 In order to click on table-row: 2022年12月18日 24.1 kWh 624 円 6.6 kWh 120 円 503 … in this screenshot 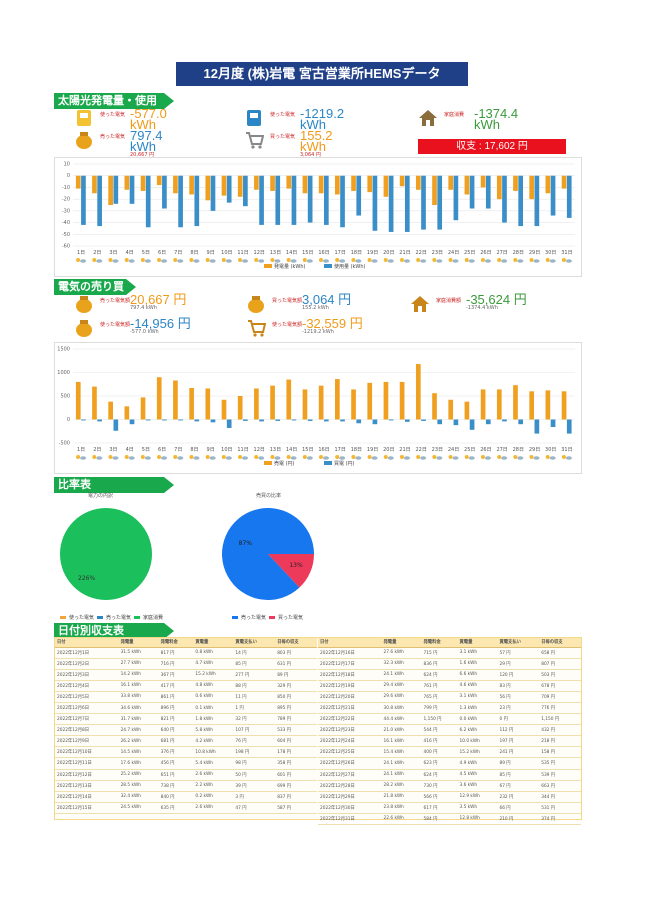, I will do `click(449, 675)`.